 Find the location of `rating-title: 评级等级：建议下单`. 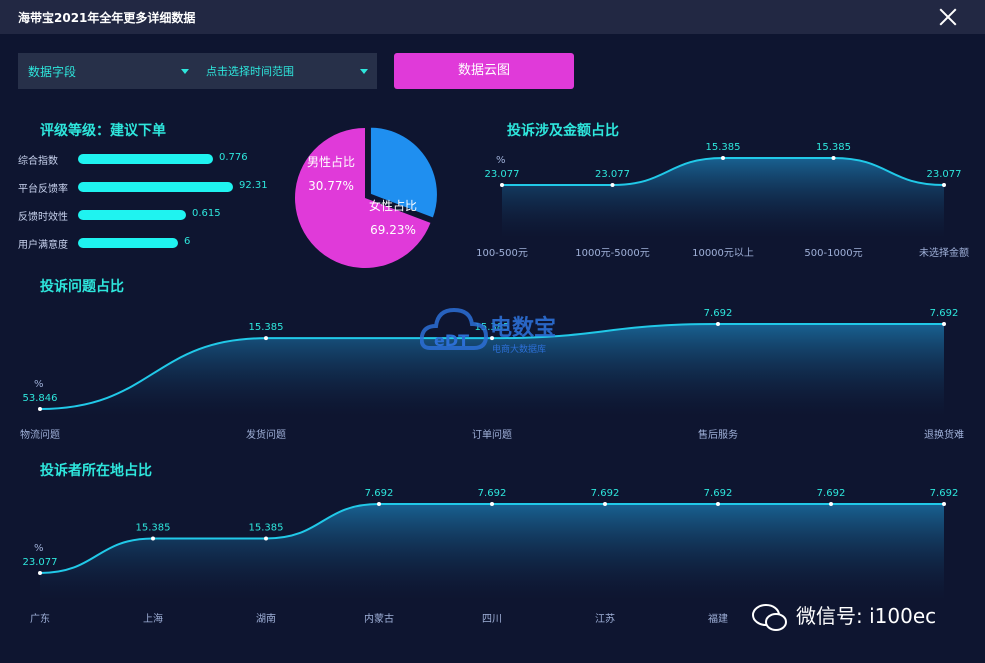

rating-title: 评级等级：建议下单 is located at coordinates (103, 131).